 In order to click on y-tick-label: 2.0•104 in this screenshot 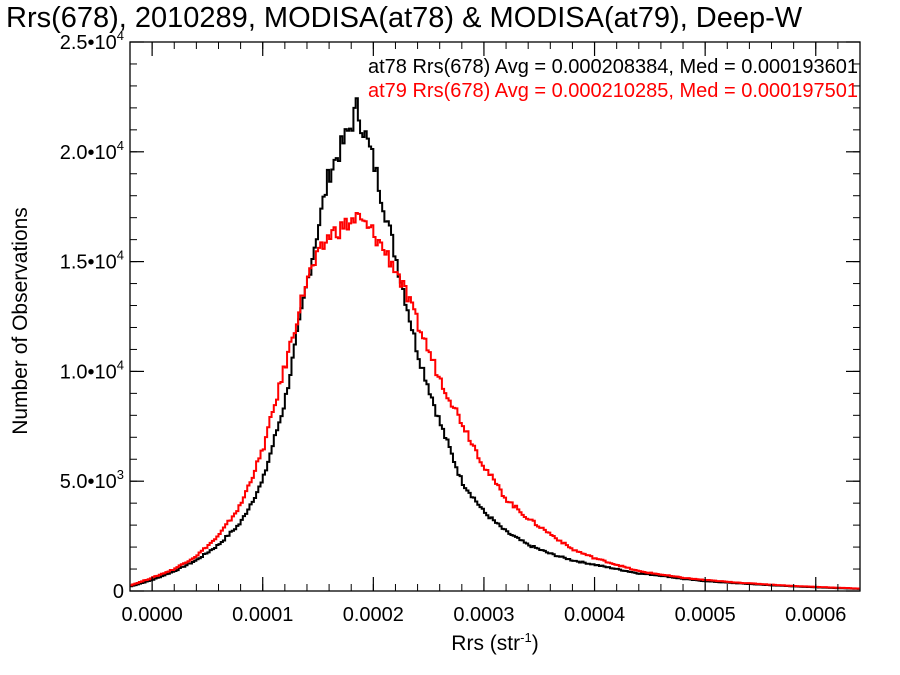, I will do `click(92, 151)`.